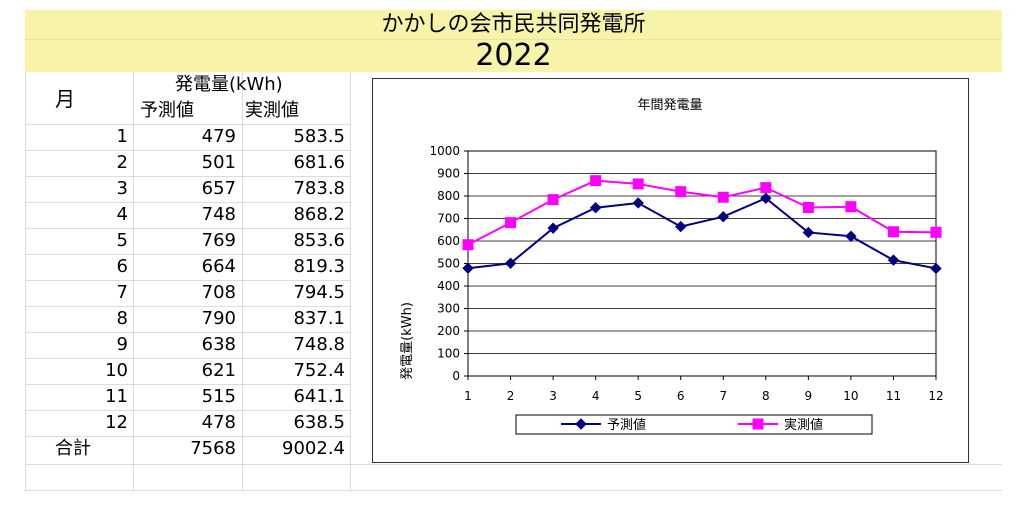 The height and width of the screenshot is (513, 1024). What do you see at coordinates (73, 448) in the screenshot?
I see `total-label: 合計` at bounding box center [73, 448].